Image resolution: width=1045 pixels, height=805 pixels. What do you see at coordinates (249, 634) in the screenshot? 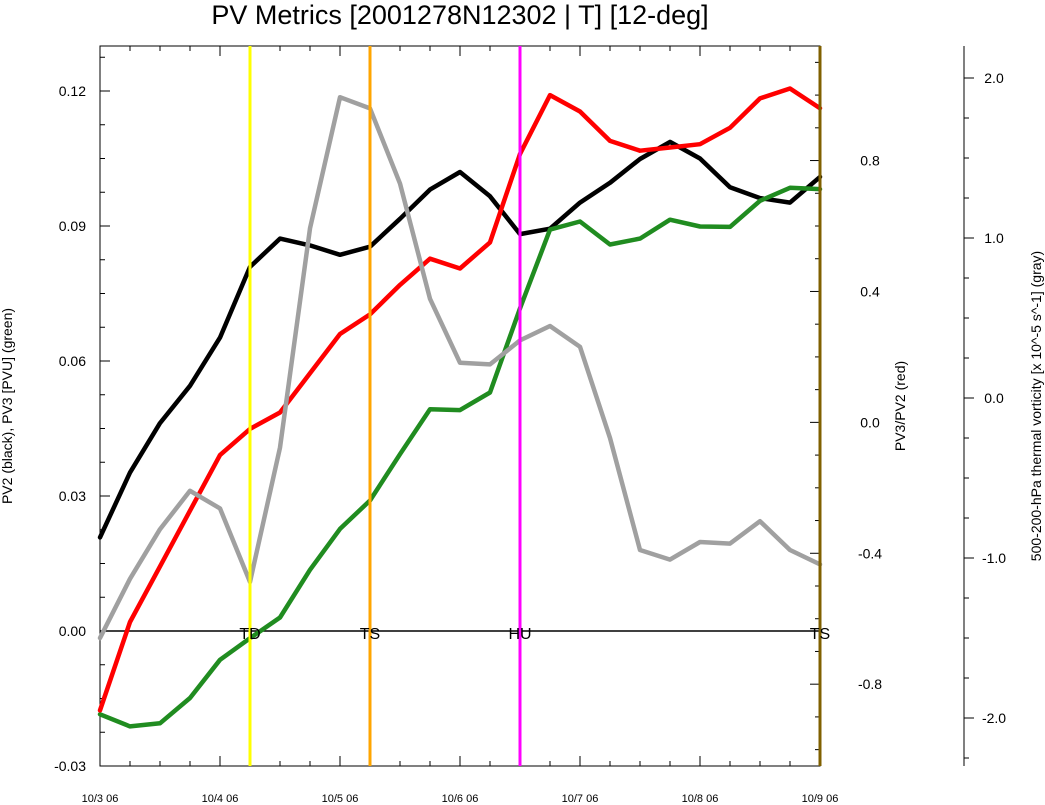
I see `event-label: TD` at bounding box center [249, 634].